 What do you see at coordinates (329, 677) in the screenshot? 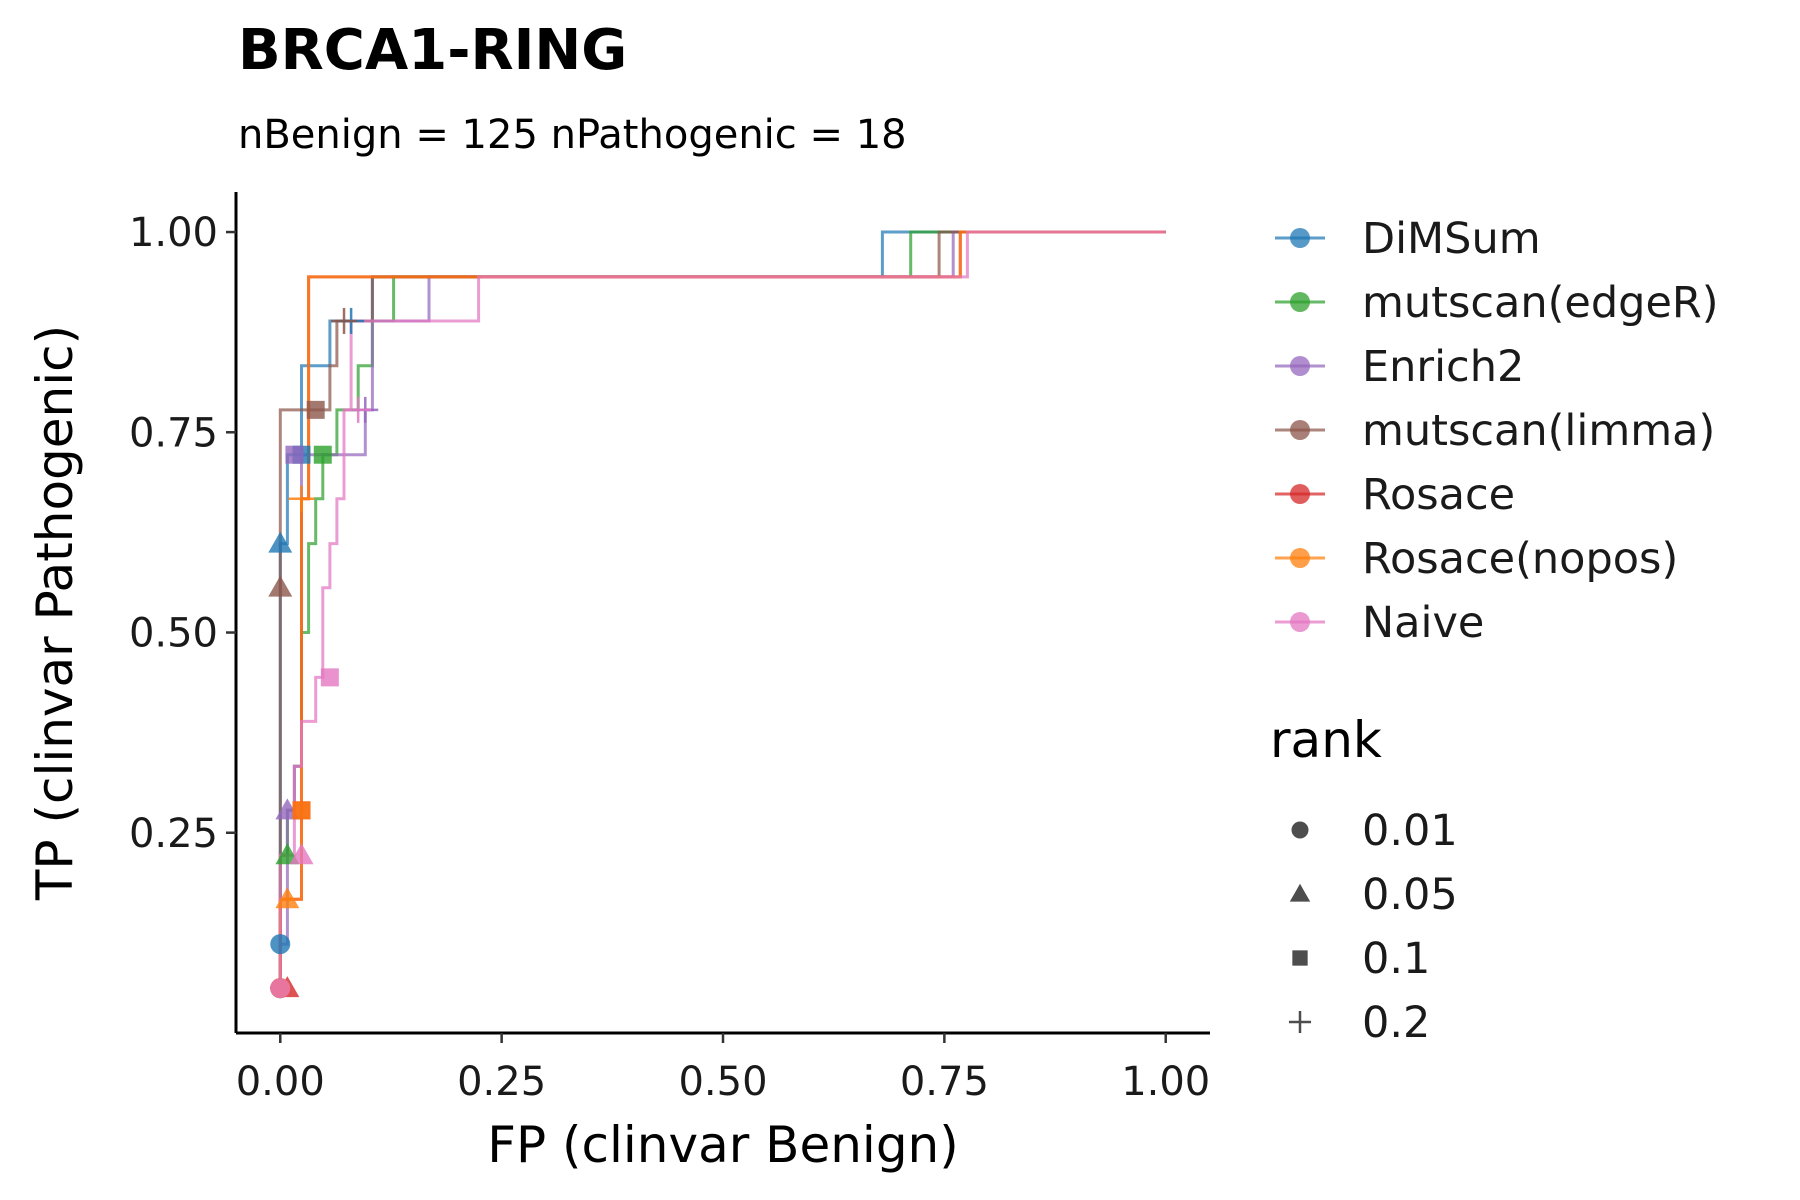
I see `marker-naive-rank-0.1` at bounding box center [329, 677].